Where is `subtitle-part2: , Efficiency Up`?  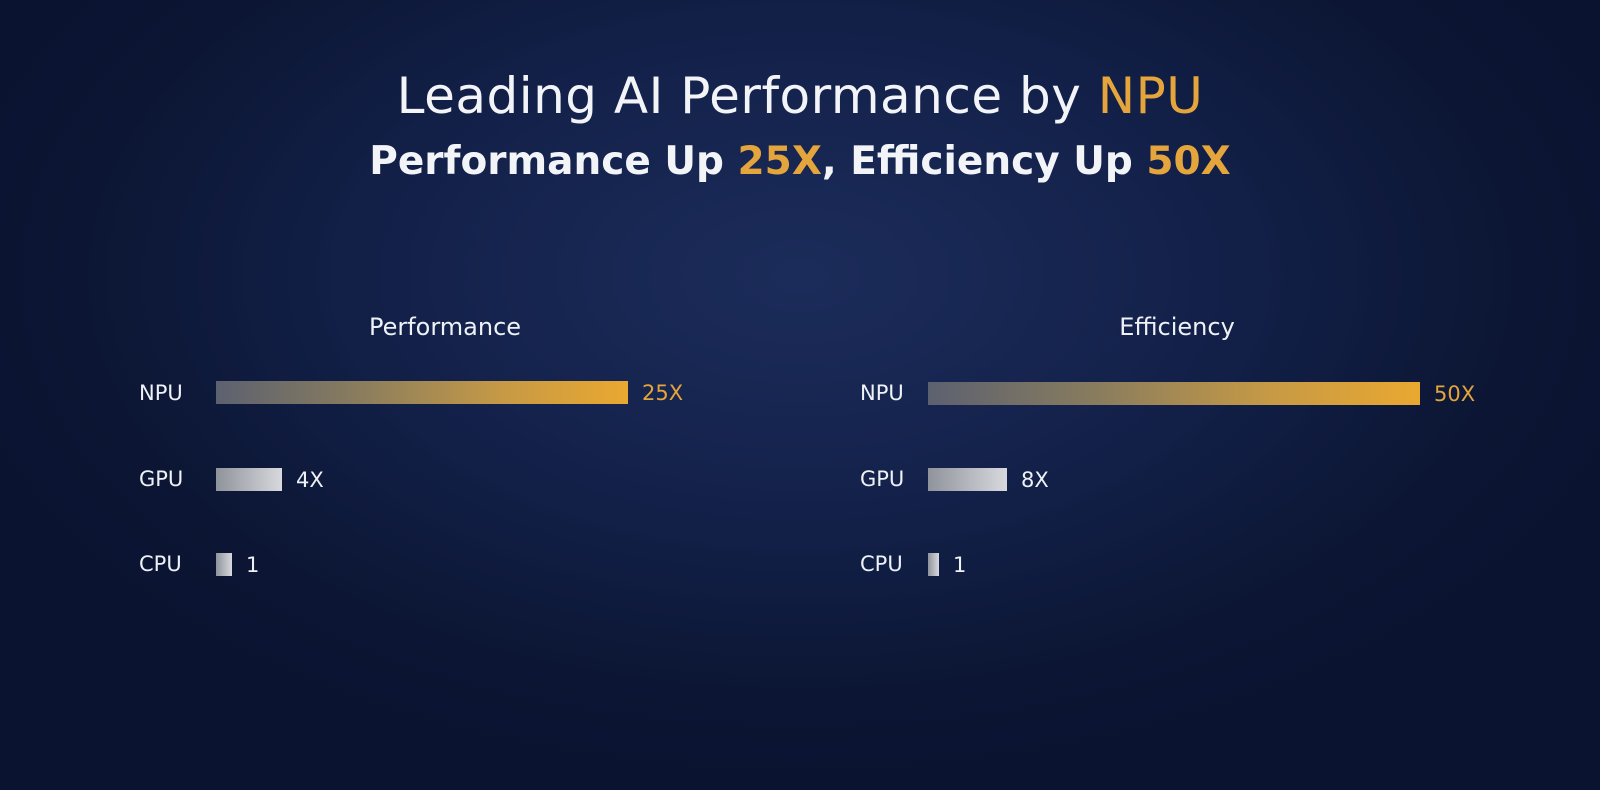 subtitle-part2: , Efficiency Up is located at coordinates (984, 161).